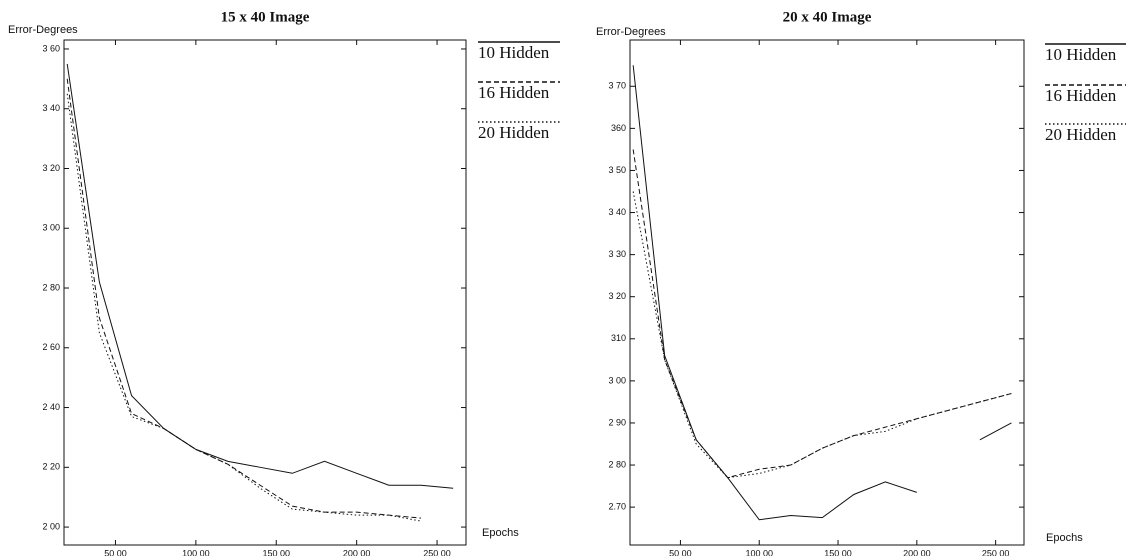 The width and height of the screenshot is (1126, 556). I want to click on y-tick-label: 3 60, so click(51, 48).